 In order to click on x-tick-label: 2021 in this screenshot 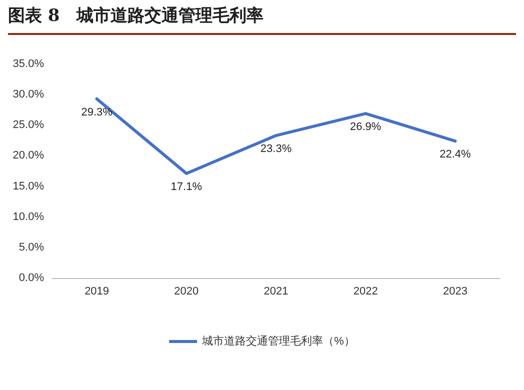, I will do `click(276, 292)`.